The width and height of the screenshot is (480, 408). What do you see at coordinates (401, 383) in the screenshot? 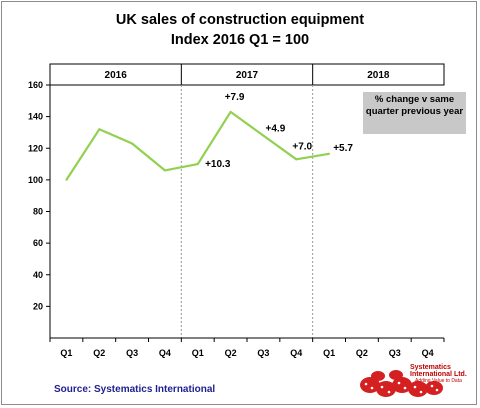
I see `systematics-logo` at bounding box center [401, 383].